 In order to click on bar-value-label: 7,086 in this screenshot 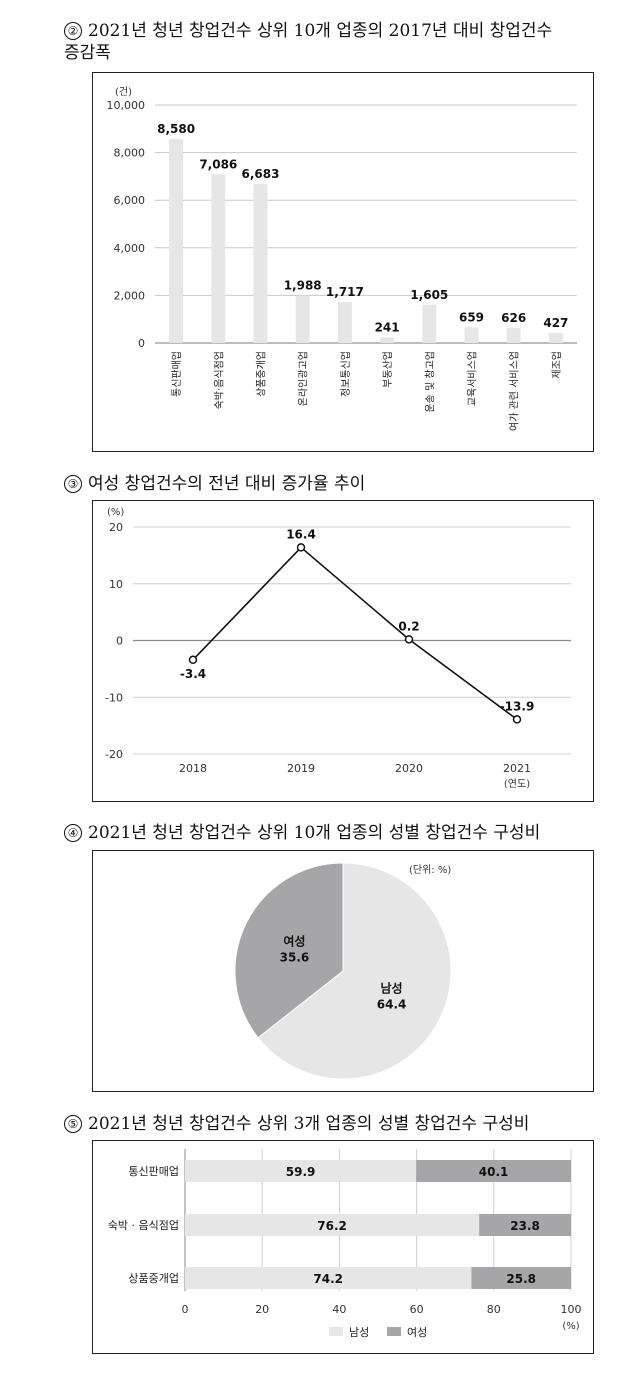, I will do `click(218, 164)`.